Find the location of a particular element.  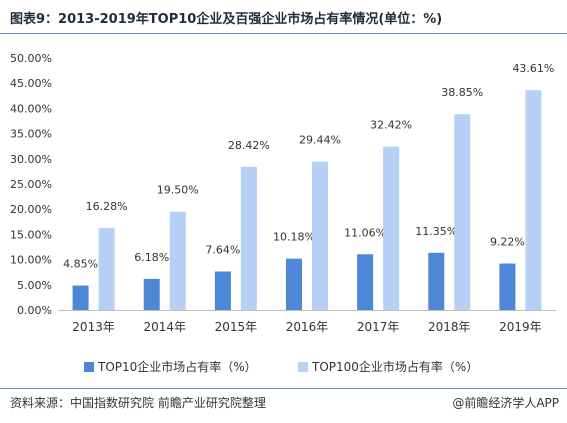

x-tick-label: 2018年 is located at coordinates (449, 327).